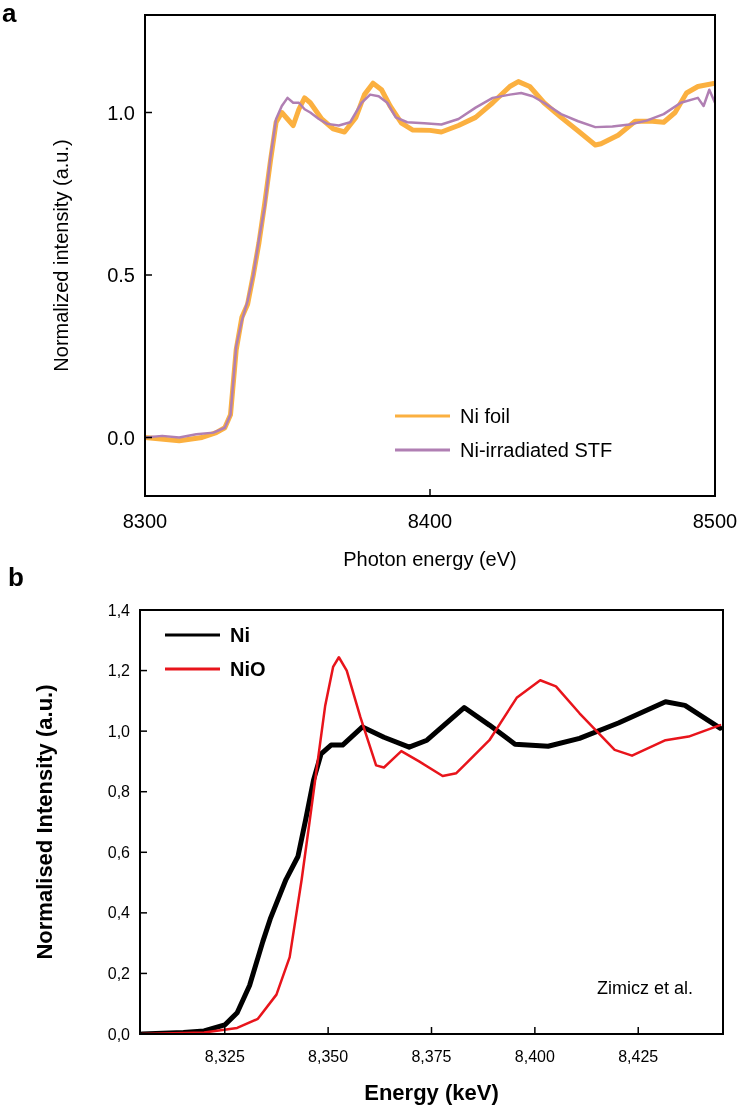 This screenshot has height=1120, width=743. I want to click on x-tick-label: 8,350, so click(328, 1056).